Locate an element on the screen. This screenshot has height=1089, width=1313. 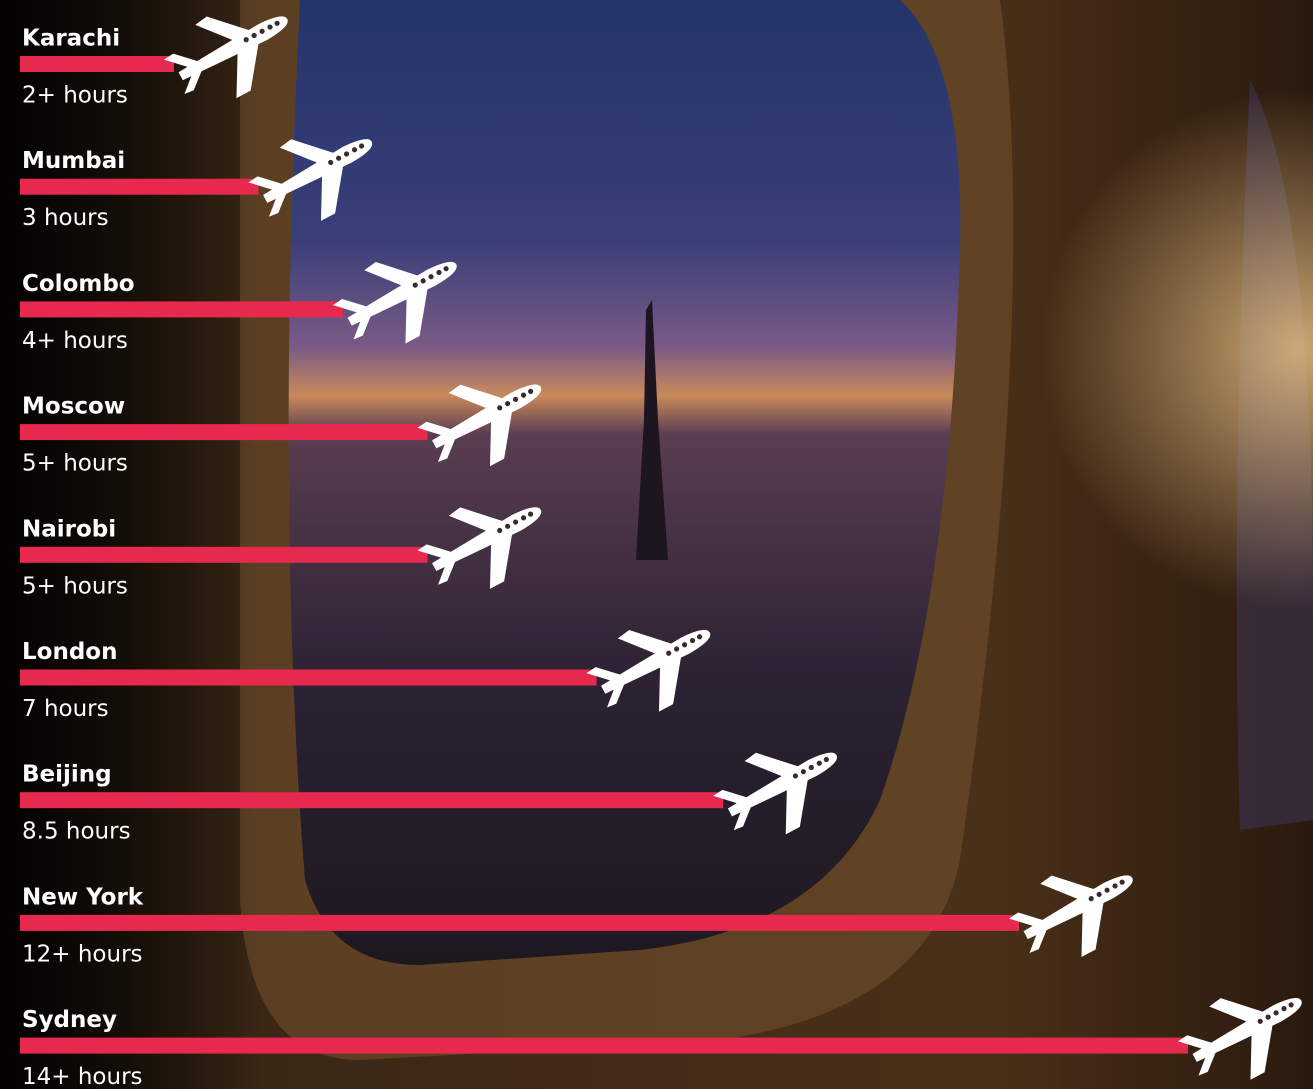
city-label: New York is located at coordinates (83, 897).